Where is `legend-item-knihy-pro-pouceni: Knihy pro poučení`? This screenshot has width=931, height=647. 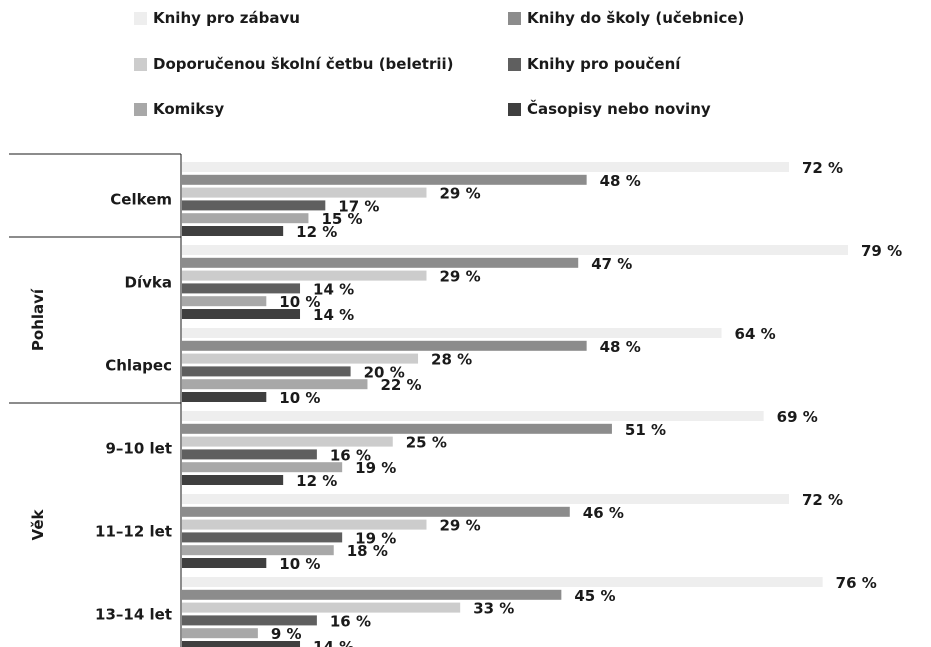
legend-item-knihy-pro-pouceni: Knihy pro poučení is located at coordinates (594, 64).